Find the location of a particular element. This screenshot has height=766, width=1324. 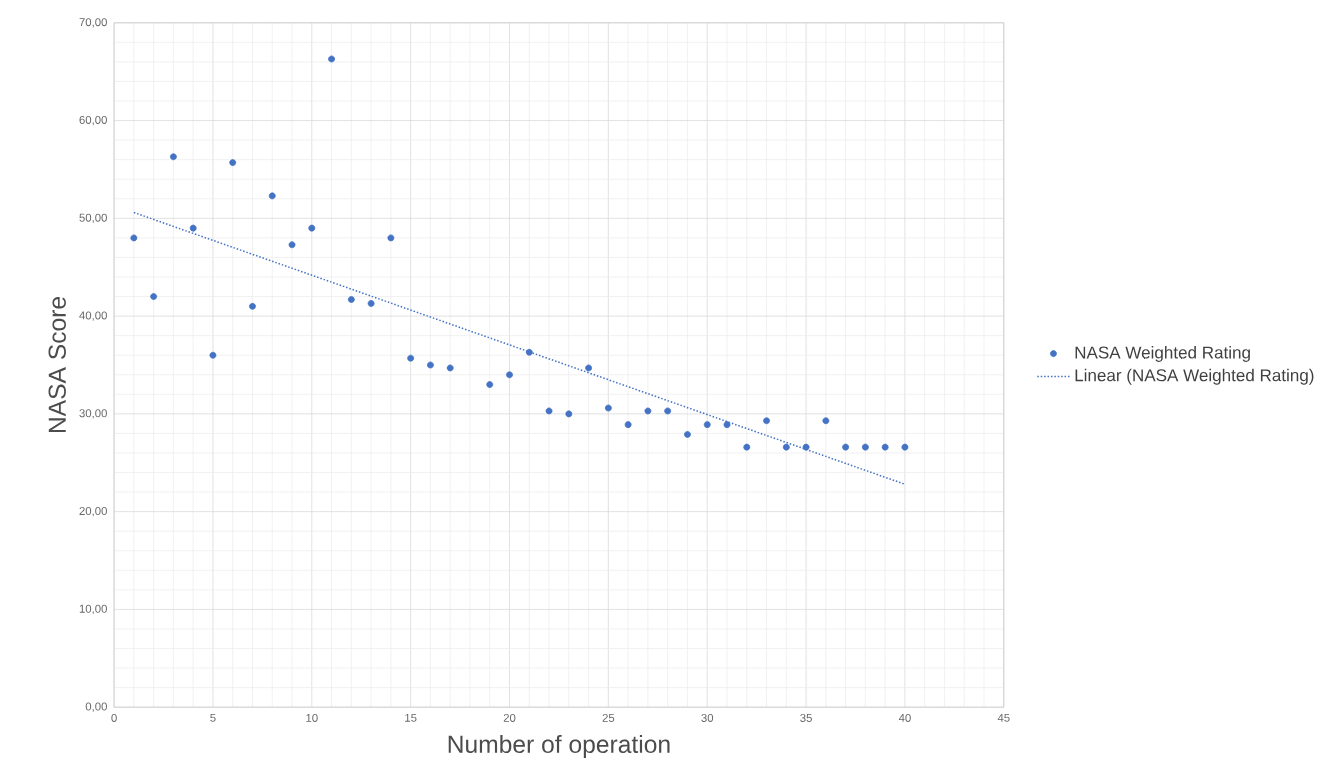

legend-label: Linear (NASA Weighted Rating) is located at coordinates (1194, 376).